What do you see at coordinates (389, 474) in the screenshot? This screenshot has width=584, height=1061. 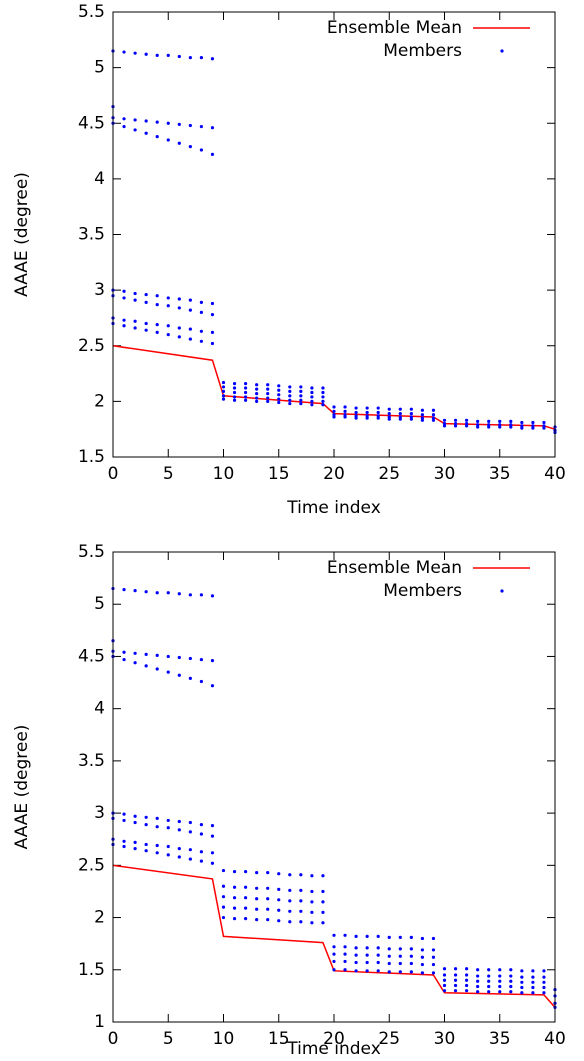 I see `x-tick-label: 25` at bounding box center [389, 474].